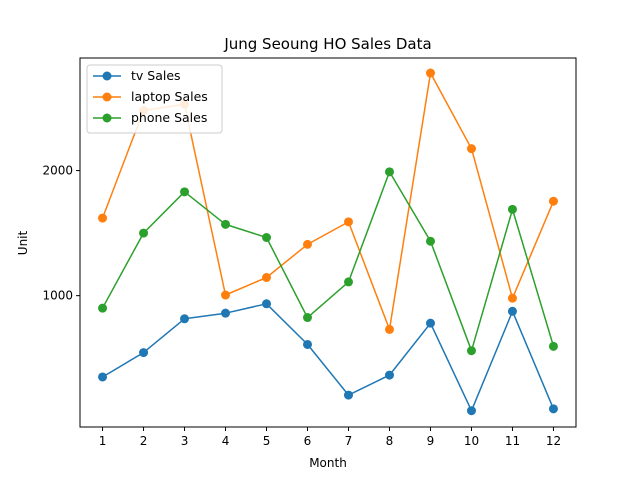 This screenshot has width=640, height=480. I want to click on legend-marker-tv, so click(107, 76).